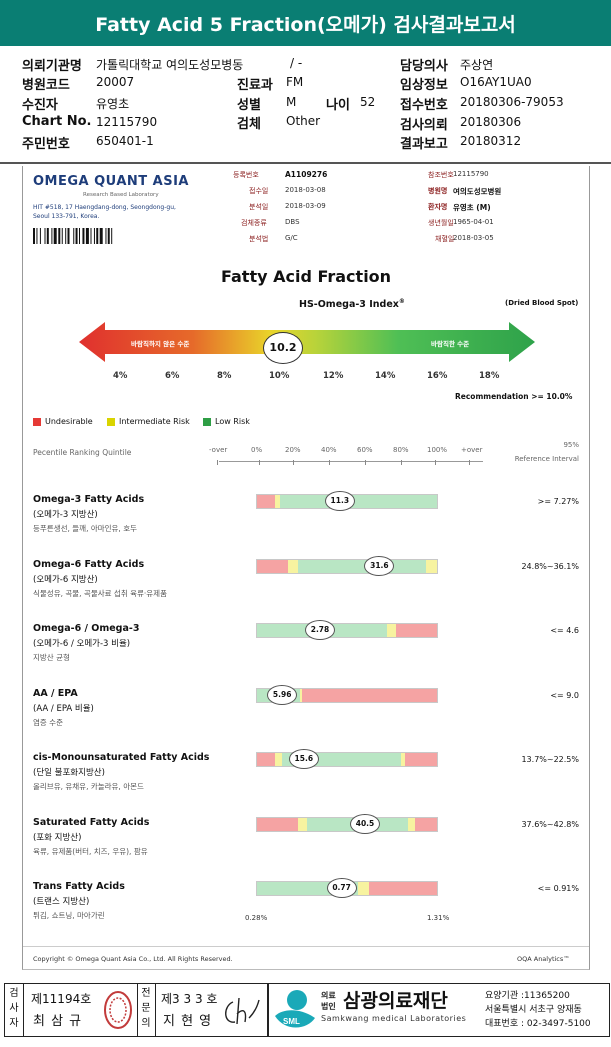 Image resolution: width=611 pixels, height=1047 pixels. I want to click on gauge-right-text: 바람직한 수준, so click(450, 344).